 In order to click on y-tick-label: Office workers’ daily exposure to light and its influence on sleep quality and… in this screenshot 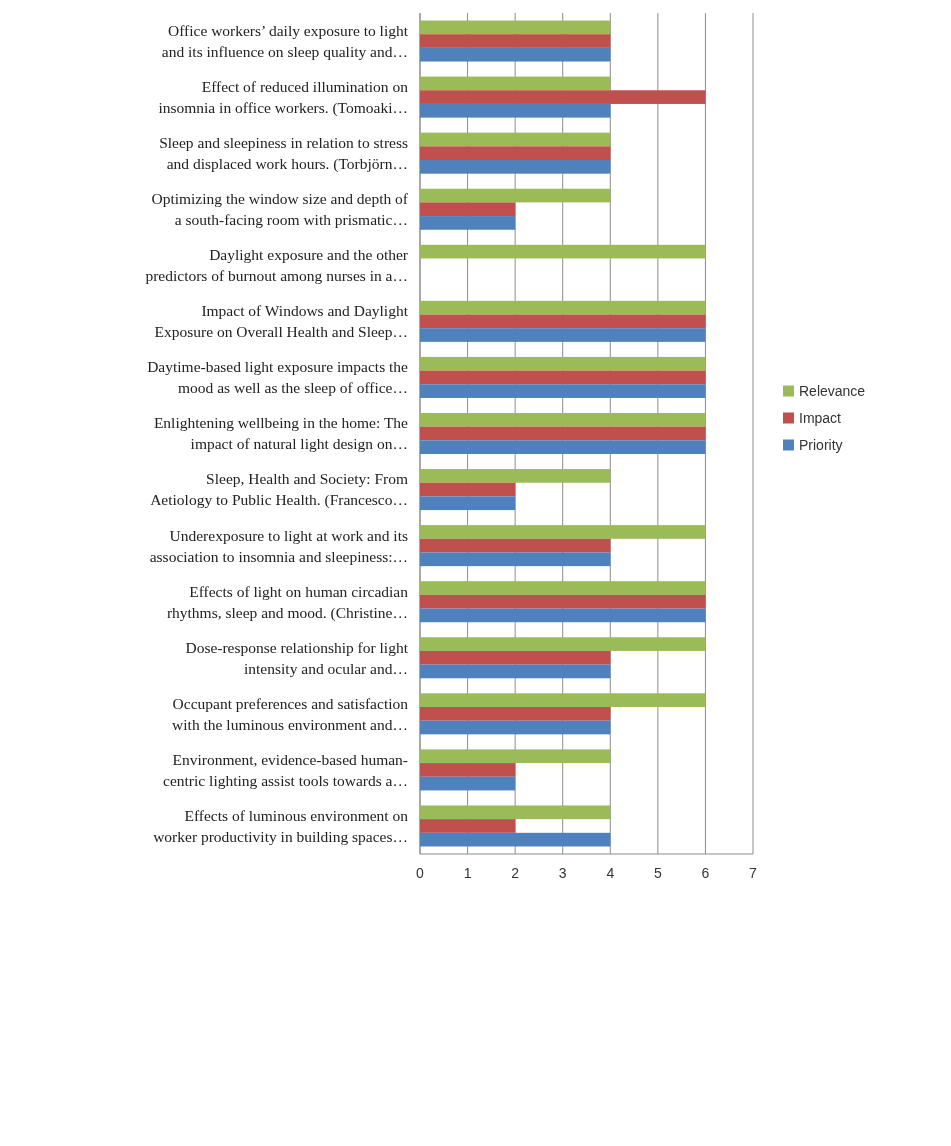, I will do `click(285, 40)`.